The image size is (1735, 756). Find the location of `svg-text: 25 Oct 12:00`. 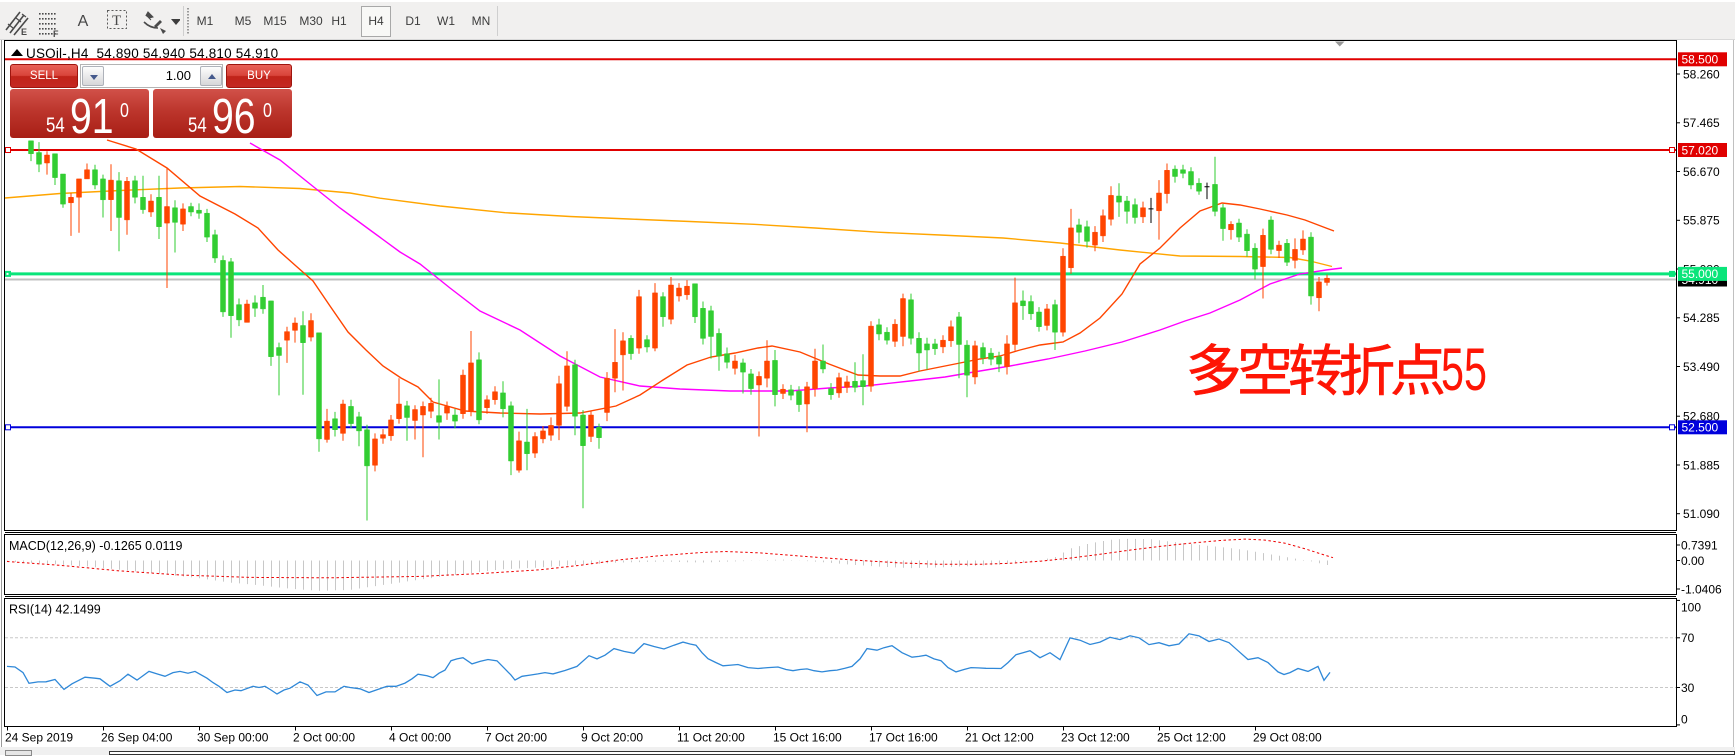

svg-text: 25 Oct 12:00 is located at coordinates (1191, 738).